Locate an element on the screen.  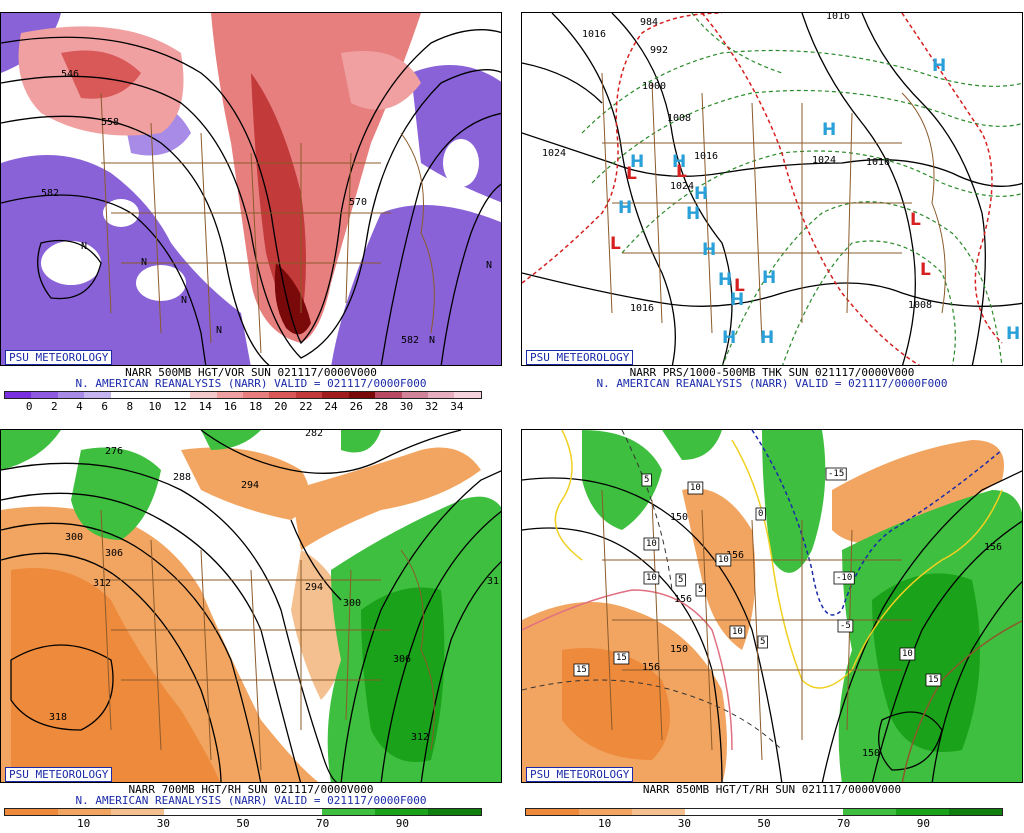
colorbar-tick-label: 22 is located at coordinates (306, 406).